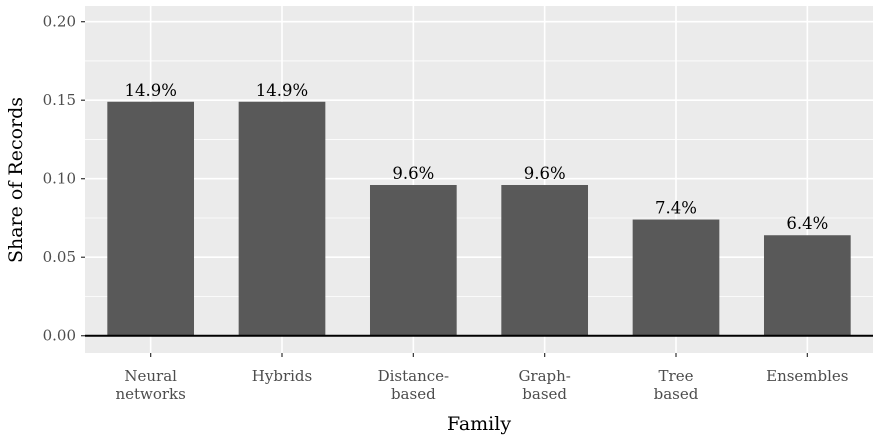 The width and height of the screenshot is (878, 436). I want to click on data-label: 7.4%, so click(676, 208).